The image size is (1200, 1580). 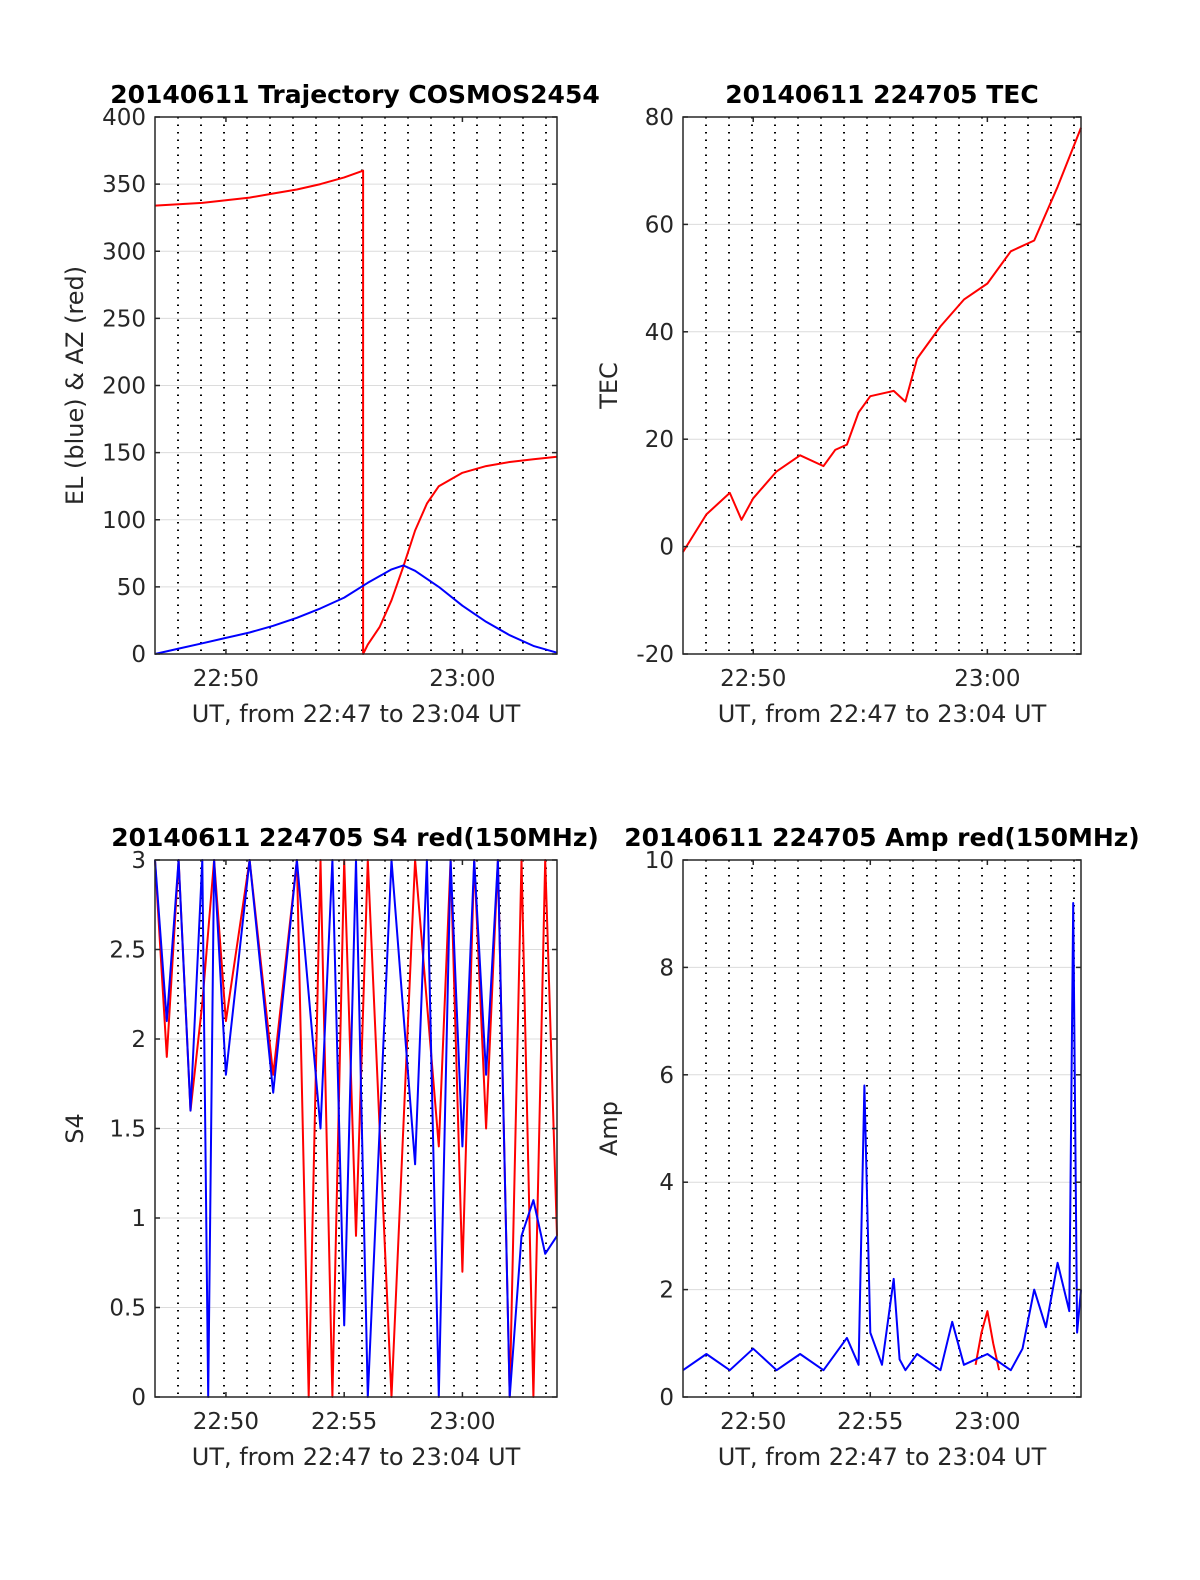 I want to click on y-tick-label: 200, so click(x=124, y=387).